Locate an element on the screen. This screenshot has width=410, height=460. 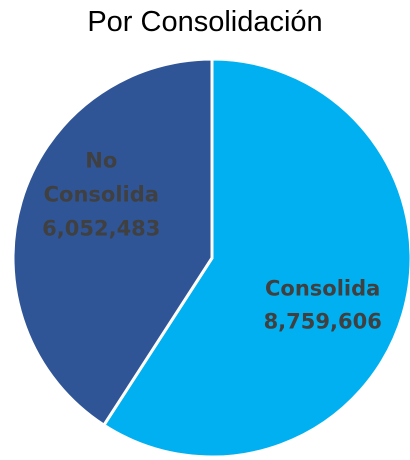
slice-label: No Consolida 6,052,483 is located at coordinates (101, 195).